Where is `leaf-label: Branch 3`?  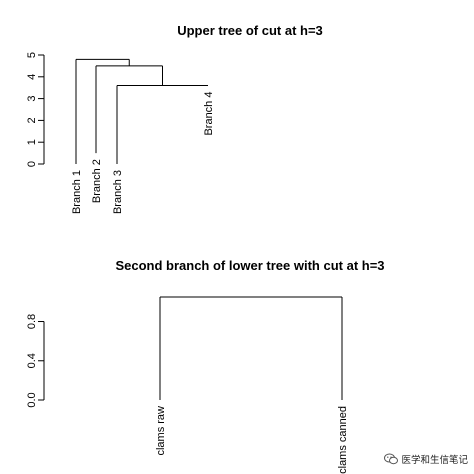
leaf-label: Branch 3 is located at coordinates (118, 192).